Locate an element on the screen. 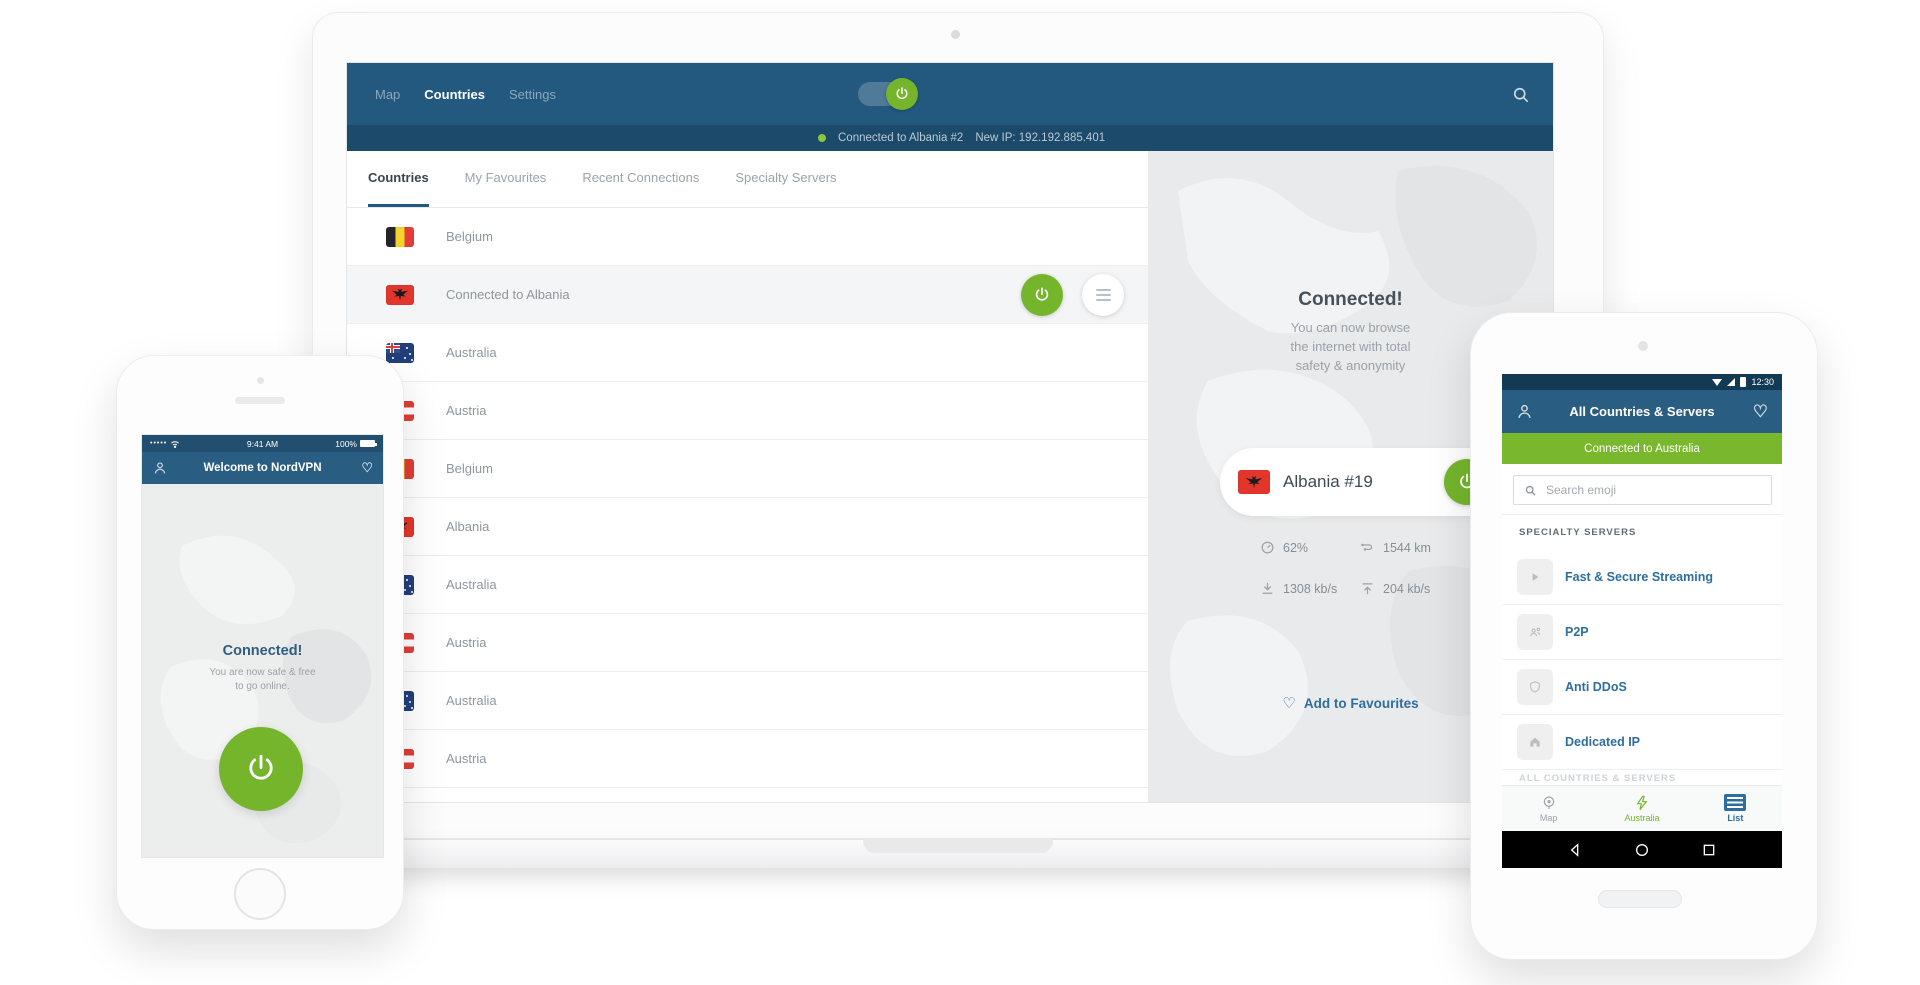 This screenshot has height=985, width=1920. p2p-users-icon is located at coordinates (1535, 632).